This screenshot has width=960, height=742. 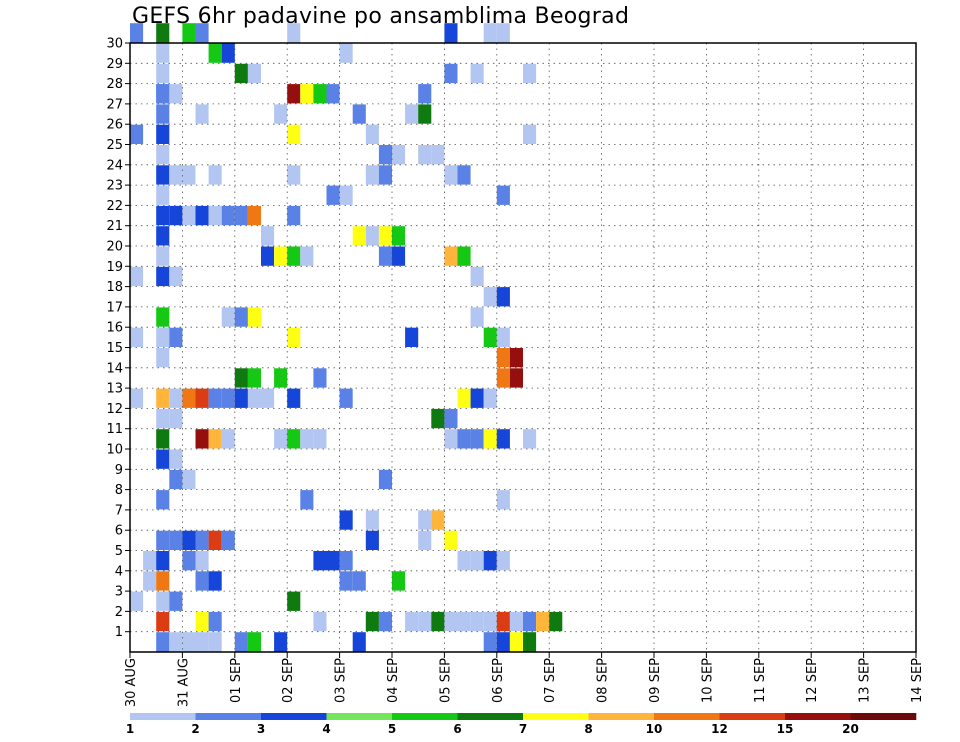 I want to click on colorbar-label: 1, so click(x=130, y=729).